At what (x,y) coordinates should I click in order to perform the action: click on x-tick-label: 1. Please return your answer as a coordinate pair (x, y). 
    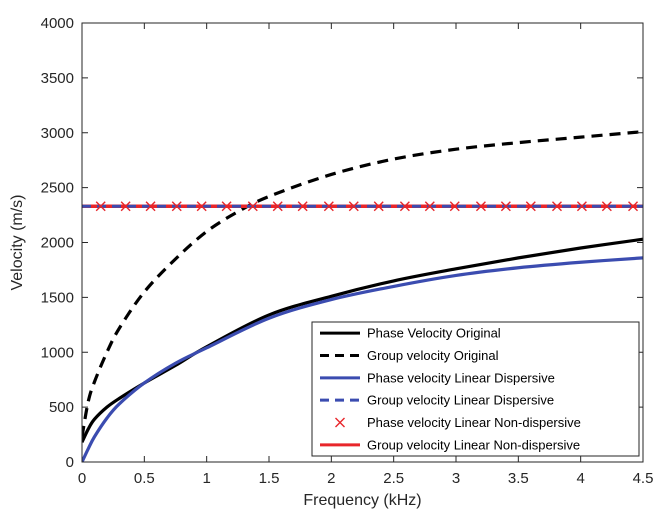
    Looking at the image, I should click on (206, 478).